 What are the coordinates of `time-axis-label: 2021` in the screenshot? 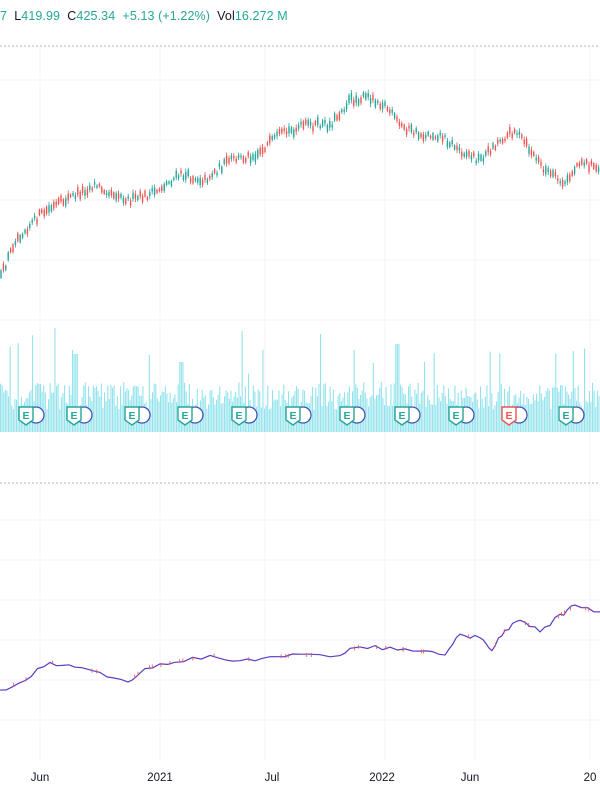 It's located at (160, 778).